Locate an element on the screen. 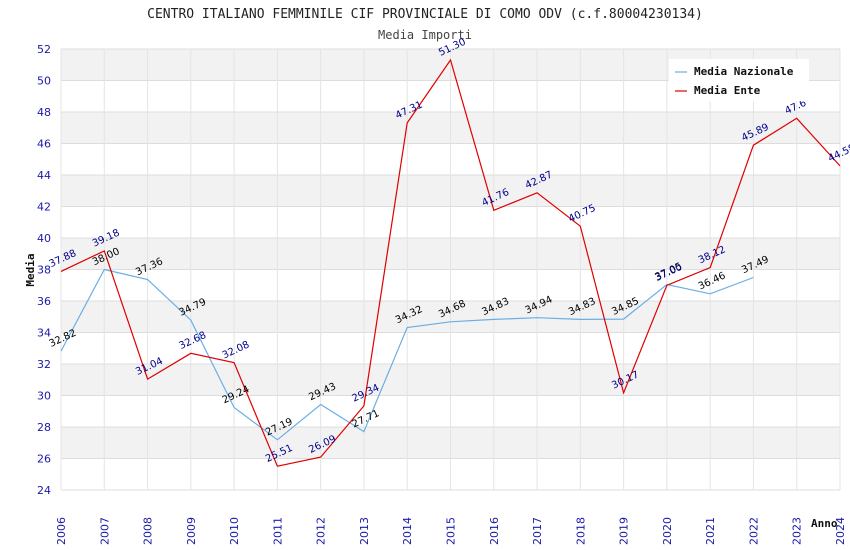  y-tick-label: 24 is located at coordinates (44, 490).